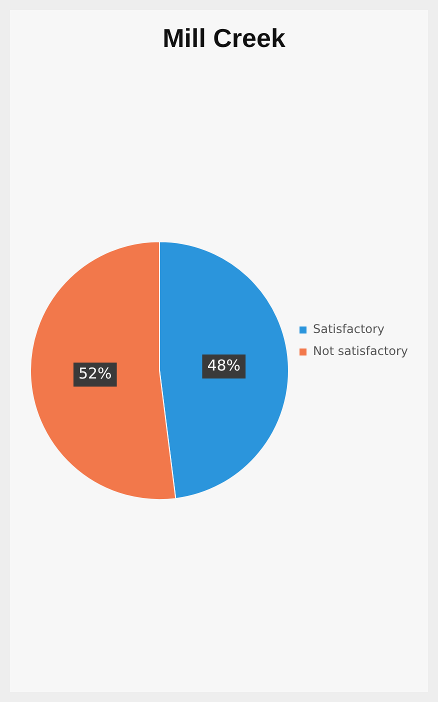 This screenshot has width=438, height=702. Describe the element at coordinates (360, 351) in the screenshot. I see `legend-label: Not satisfactory` at that location.